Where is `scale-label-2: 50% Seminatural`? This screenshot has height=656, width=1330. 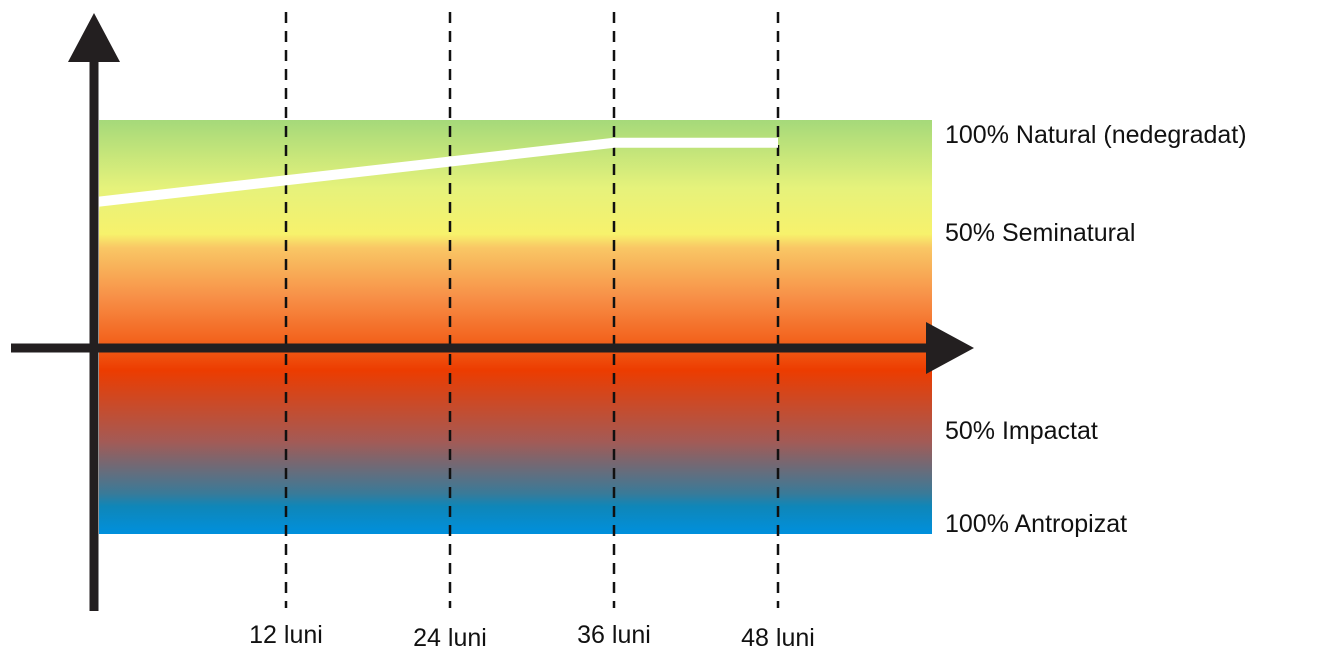
scale-label-2: 50% Seminatural is located at coordinates (1040, 233).